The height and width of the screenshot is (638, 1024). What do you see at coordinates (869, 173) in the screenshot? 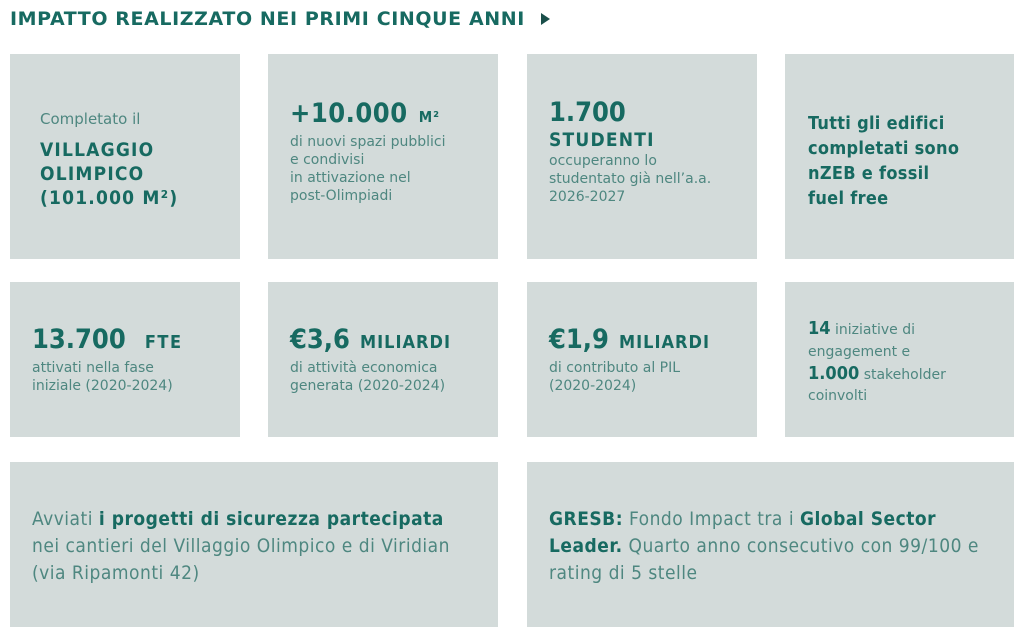
I see `card-text-line: nZEB e fossil` at bounding box center [869, 173].